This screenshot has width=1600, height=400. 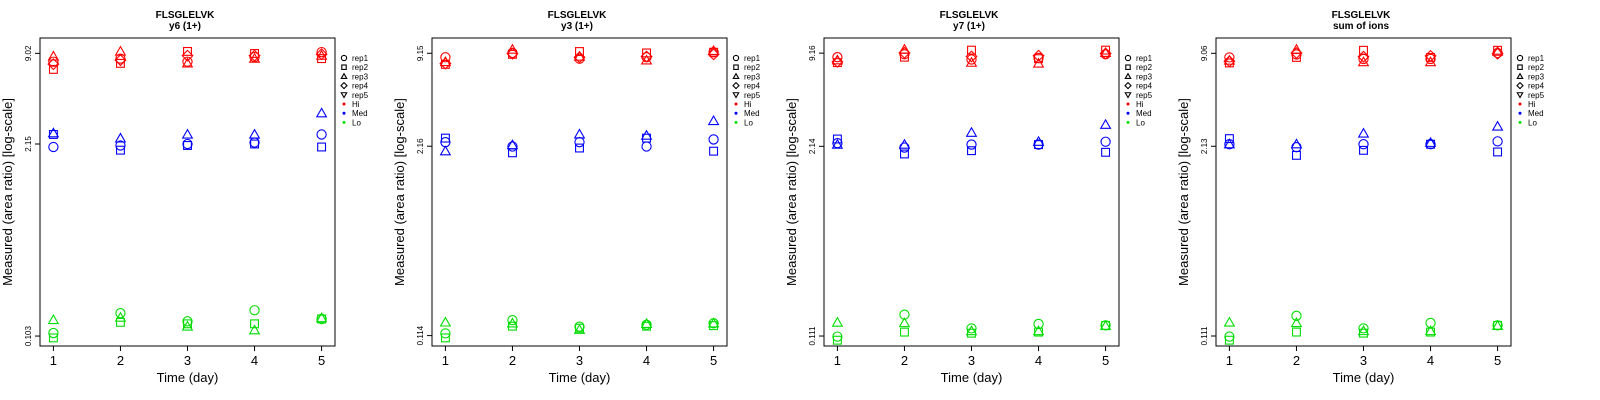 I want to click on legend-label: rep5, so click(x=1536, y=95).